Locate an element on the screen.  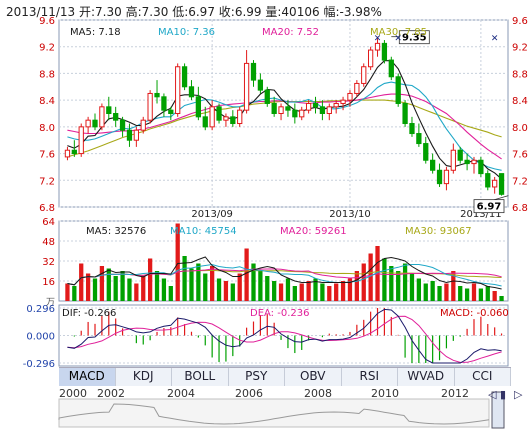
price-y-tick-right: 7.6 is located at coordinates (520, 155).